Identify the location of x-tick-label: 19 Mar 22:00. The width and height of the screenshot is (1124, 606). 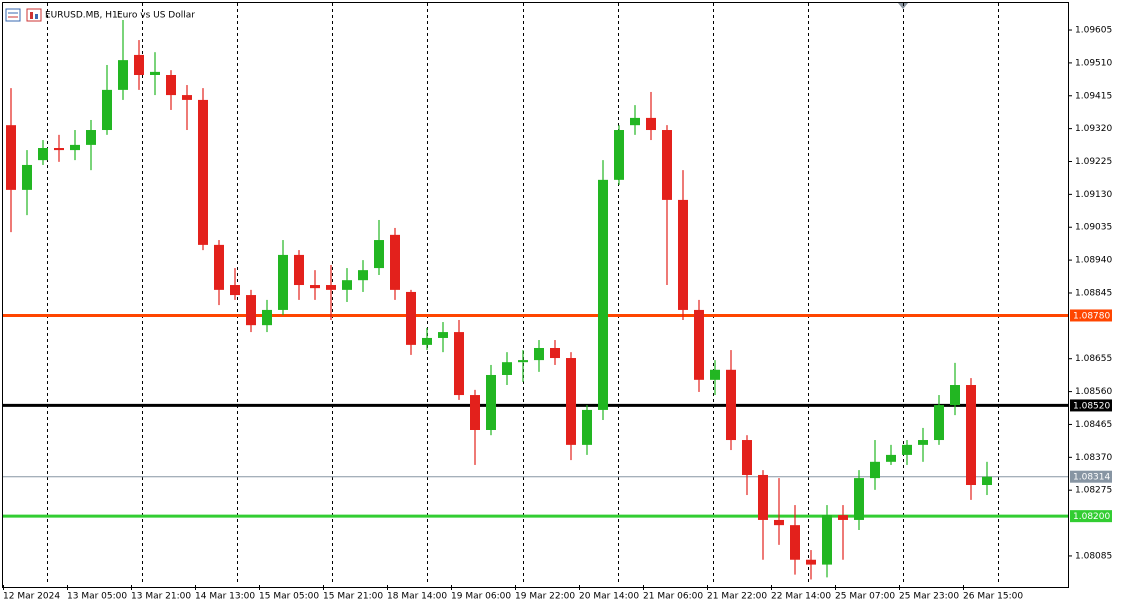
(545, 597).